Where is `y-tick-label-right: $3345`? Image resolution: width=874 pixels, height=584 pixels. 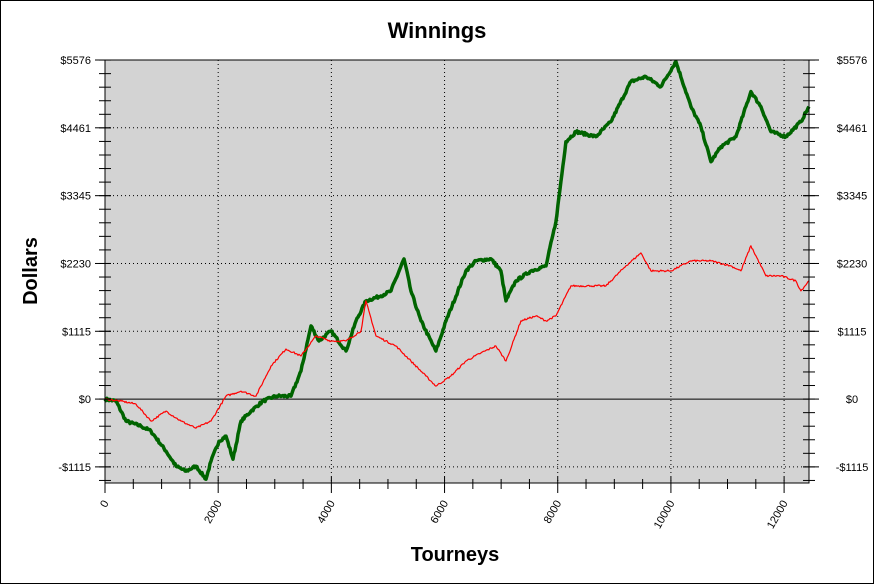
y-tick-label-right: $3345 is located at coordinates (852, 197).